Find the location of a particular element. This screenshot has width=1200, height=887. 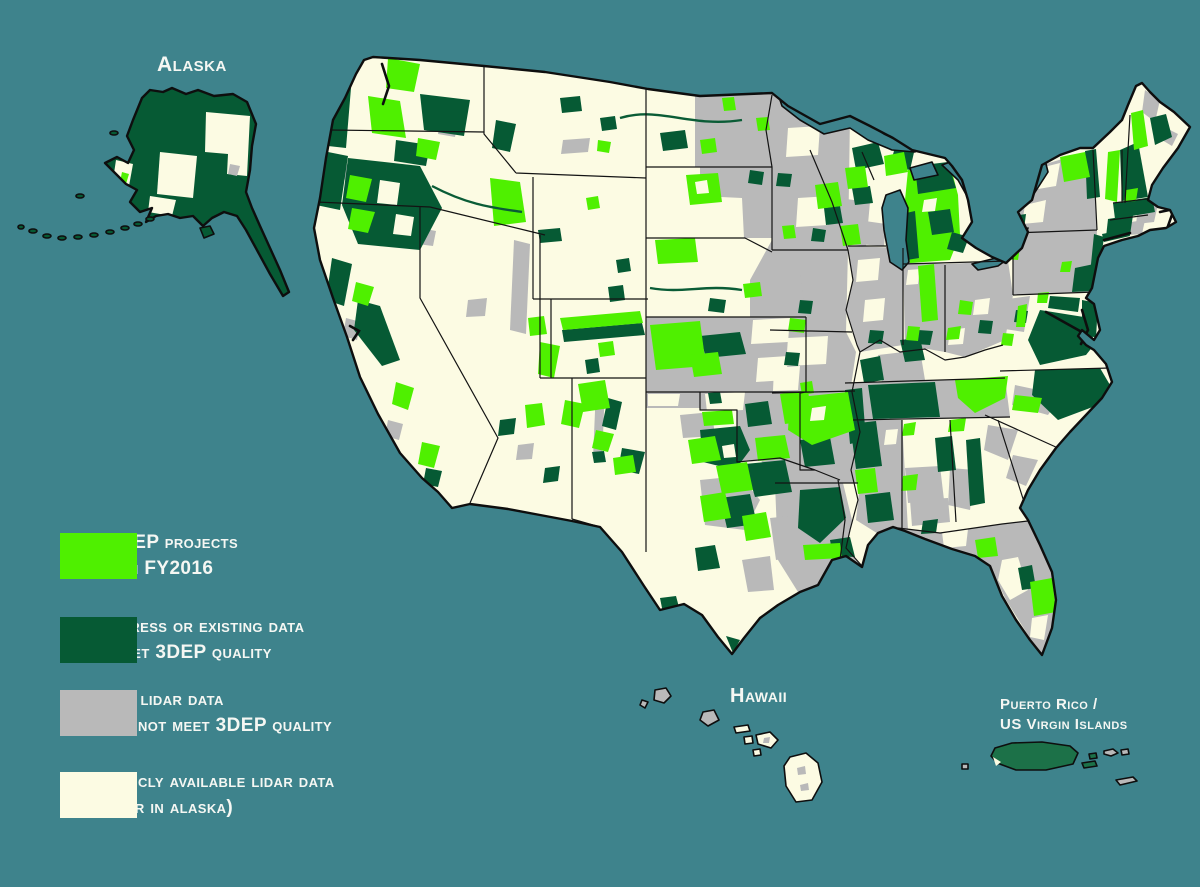

puerto-rico-usvi-label: Puerto Rico / US Virgin Islands is located at coordinates (1064, 715).